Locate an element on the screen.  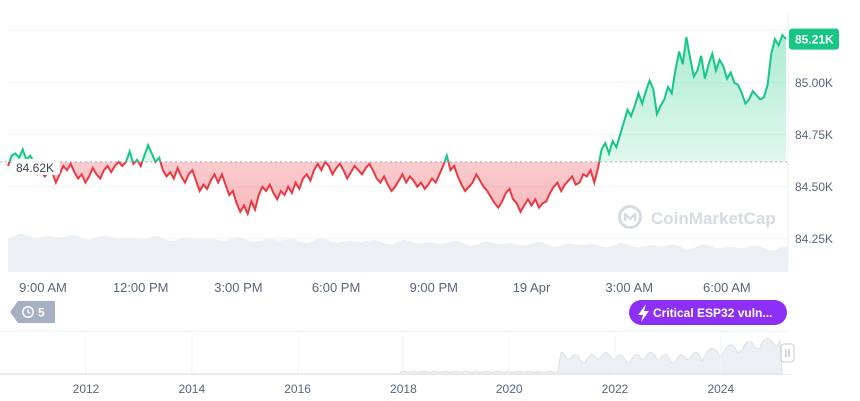
coinmarketcap-logo-icon is located at coordinates (630, 217).